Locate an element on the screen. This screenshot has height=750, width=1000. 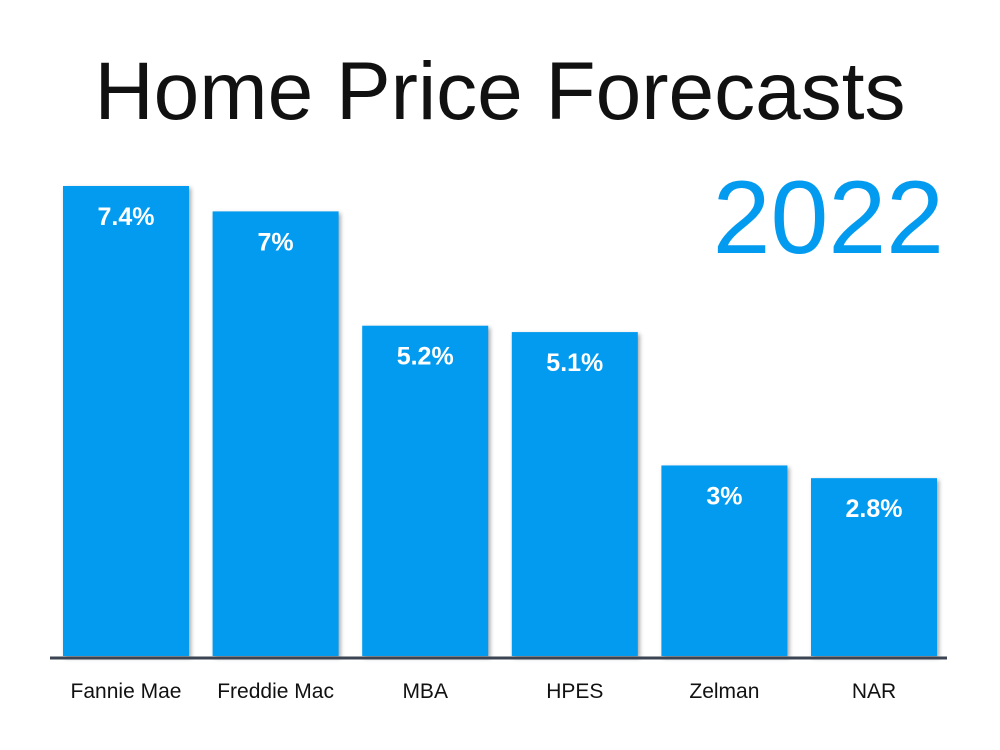
x-tick-label-5: NAR is located at coordinates (874, 691).